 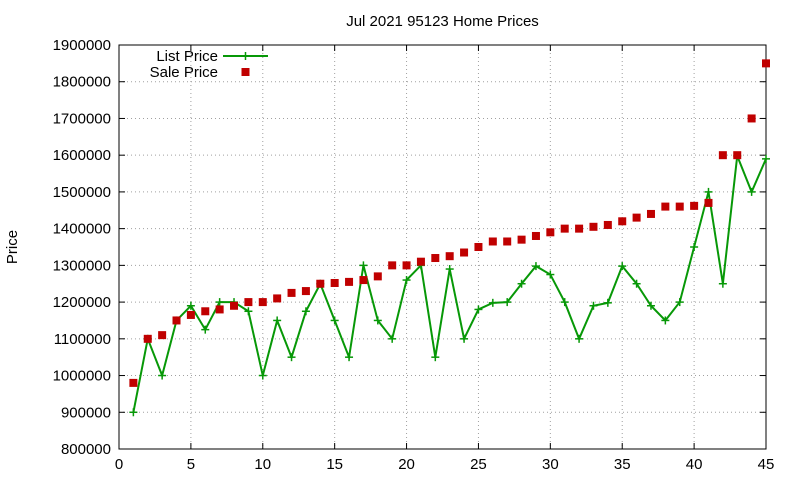 I want to click on x-tick-label: 25, so click(x=478, y=464).